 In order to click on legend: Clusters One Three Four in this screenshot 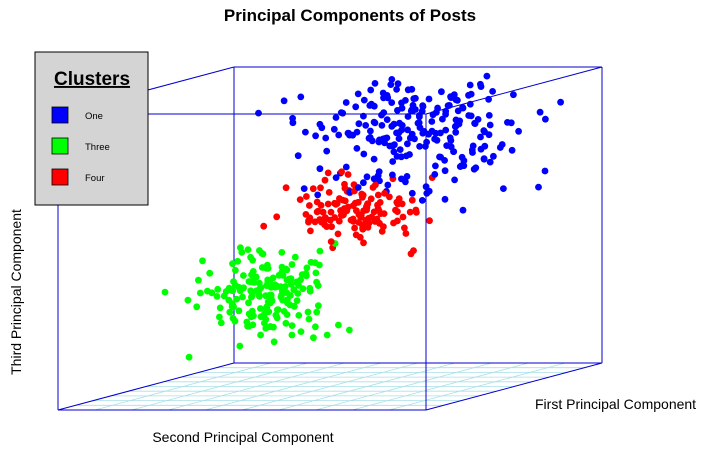, I will do `click(91, 128)`.